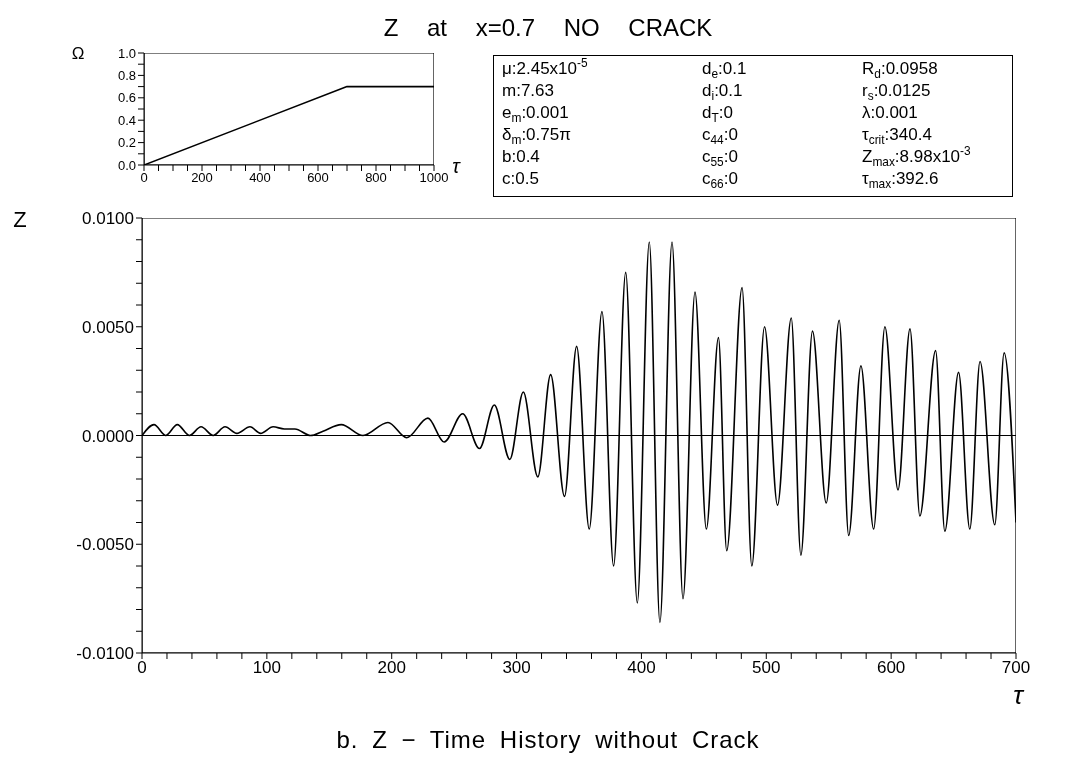 Image resolution: width=1075 pixels, height=762 pixels. I want to click on y-tick-label: 0.4, so click(126, 120).